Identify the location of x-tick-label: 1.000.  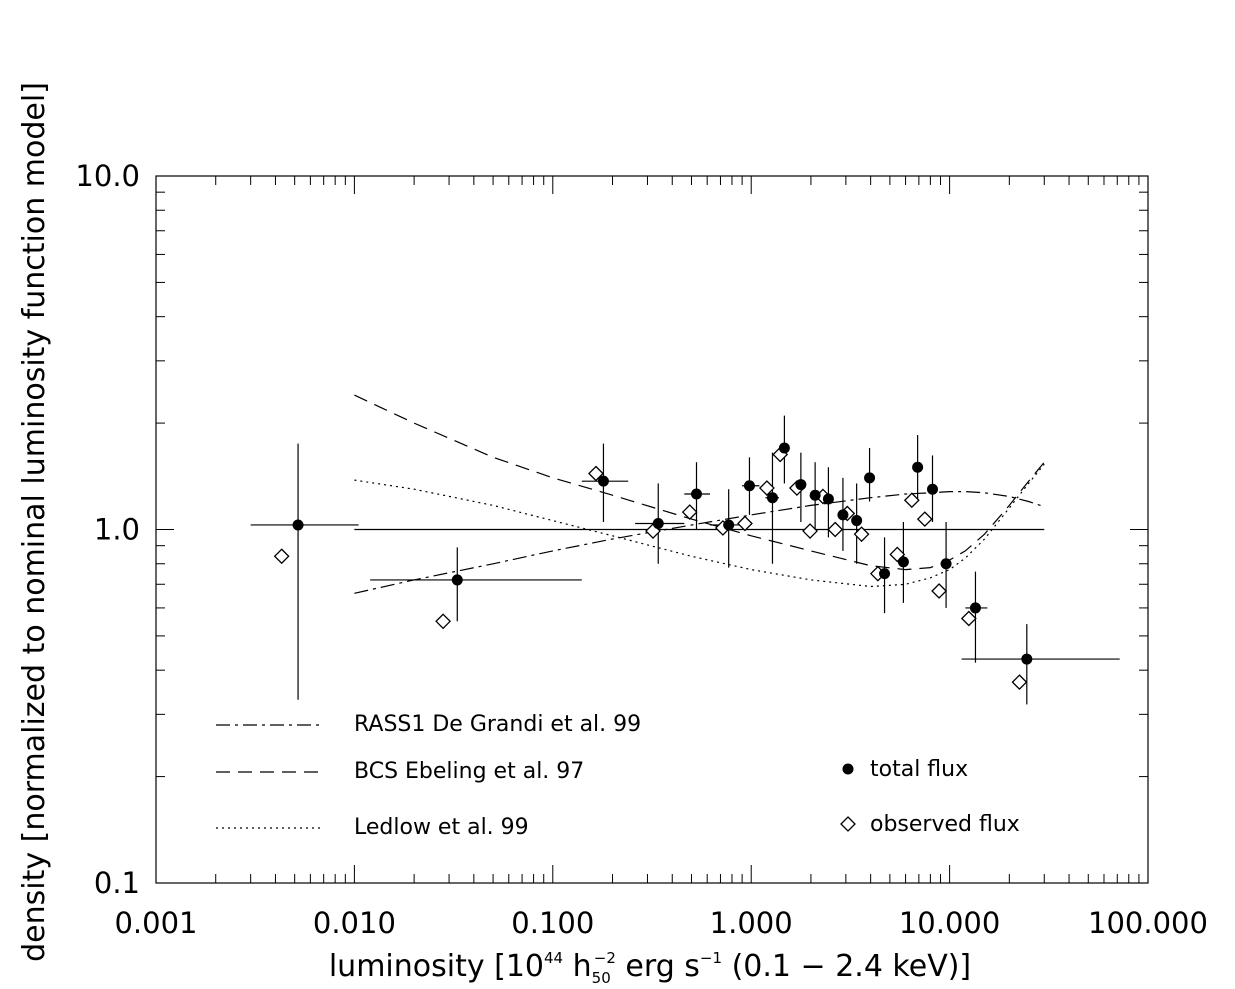
(751, 923).